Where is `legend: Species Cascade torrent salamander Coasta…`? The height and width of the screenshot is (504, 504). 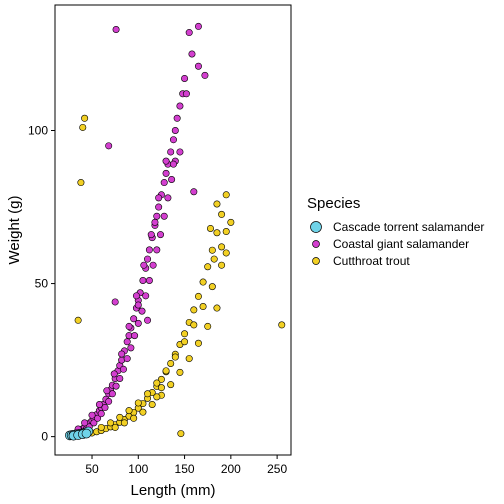
legend: Species Cascade torrent salamander Coasta… is located at coordinates (395, 231).